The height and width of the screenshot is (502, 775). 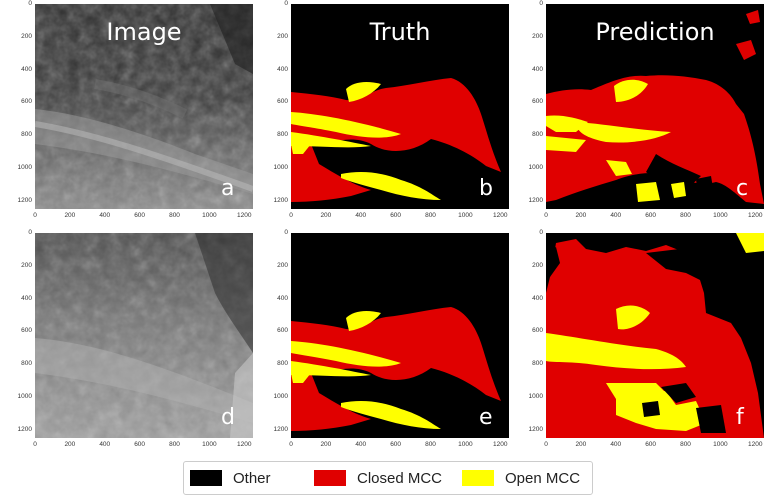 I want to click on panel-label-d: d, so click(x=228, y=417).